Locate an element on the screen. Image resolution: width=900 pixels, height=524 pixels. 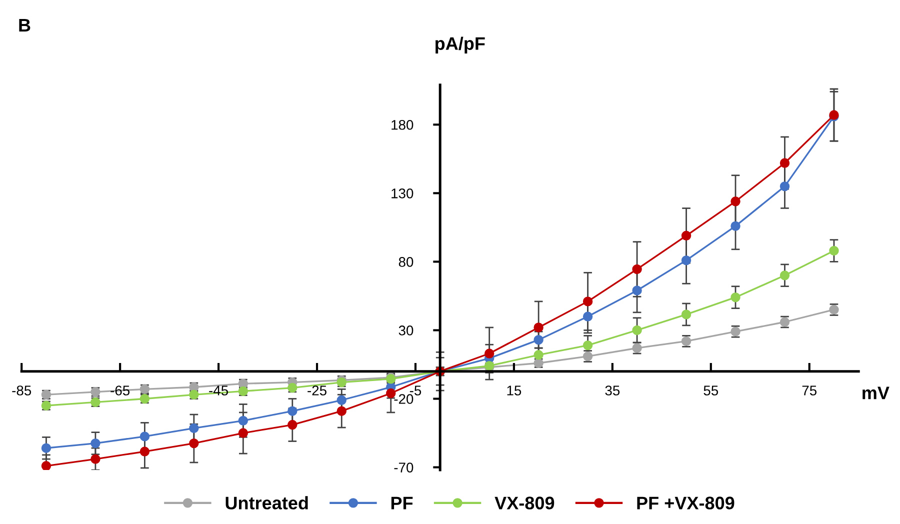
legend-label: PF +VX-809 is located at coordinates (685, 503).